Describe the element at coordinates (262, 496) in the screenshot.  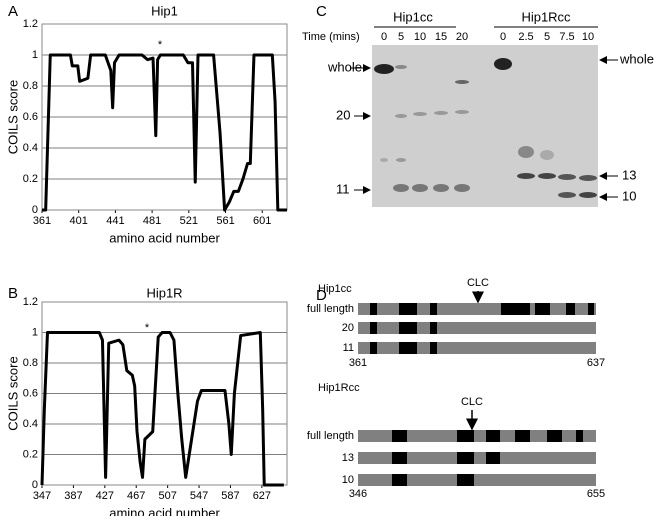
I see `x-tick-label: 627` at that location.